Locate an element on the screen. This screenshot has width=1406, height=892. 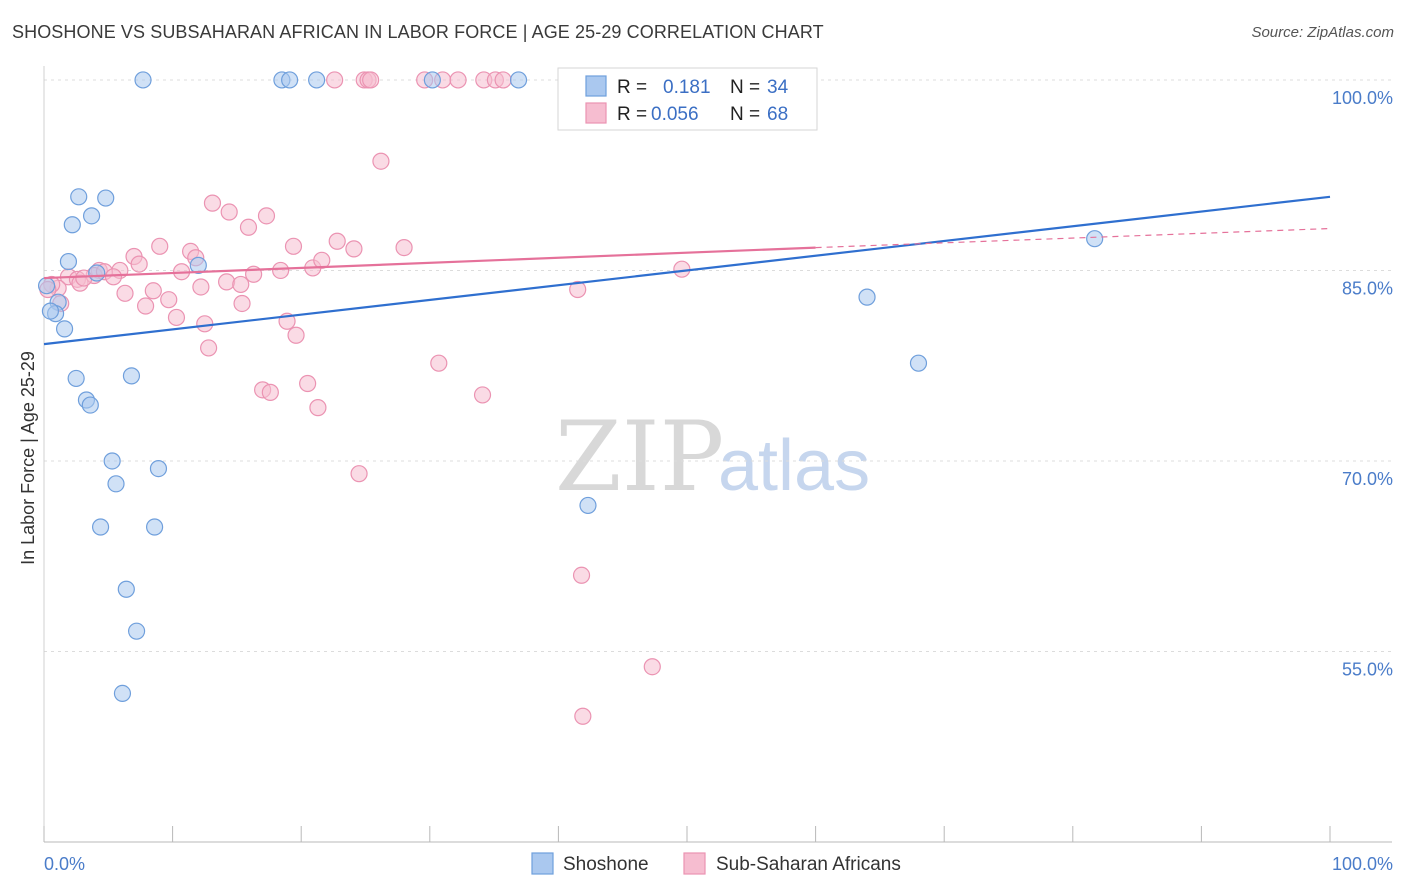
legend-swatch-shoshone is located at coordinates (596, 86).